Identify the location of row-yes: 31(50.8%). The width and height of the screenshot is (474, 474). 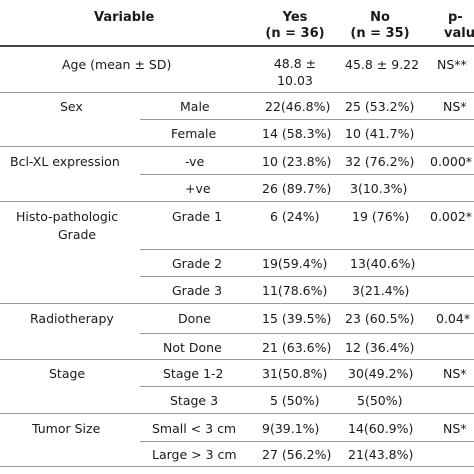
(295, 373).